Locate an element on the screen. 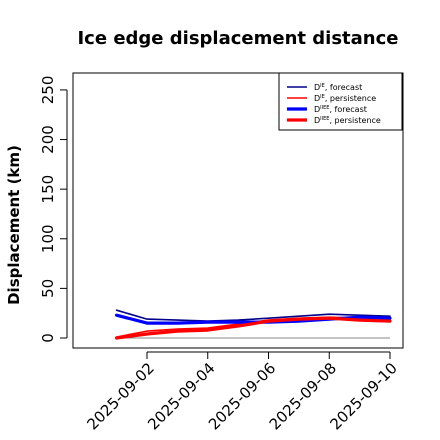 The width and height of the screenshot is (440, 440). y-axis-label: Displacement (km) is located at coordinates (14, 225).